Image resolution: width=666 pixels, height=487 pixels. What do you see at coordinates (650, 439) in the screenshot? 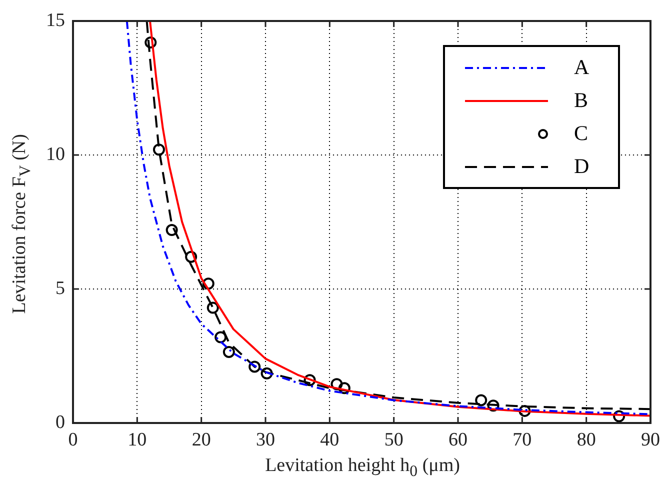
I see `x-tick-label: 90` at bounding box center [650, 439].